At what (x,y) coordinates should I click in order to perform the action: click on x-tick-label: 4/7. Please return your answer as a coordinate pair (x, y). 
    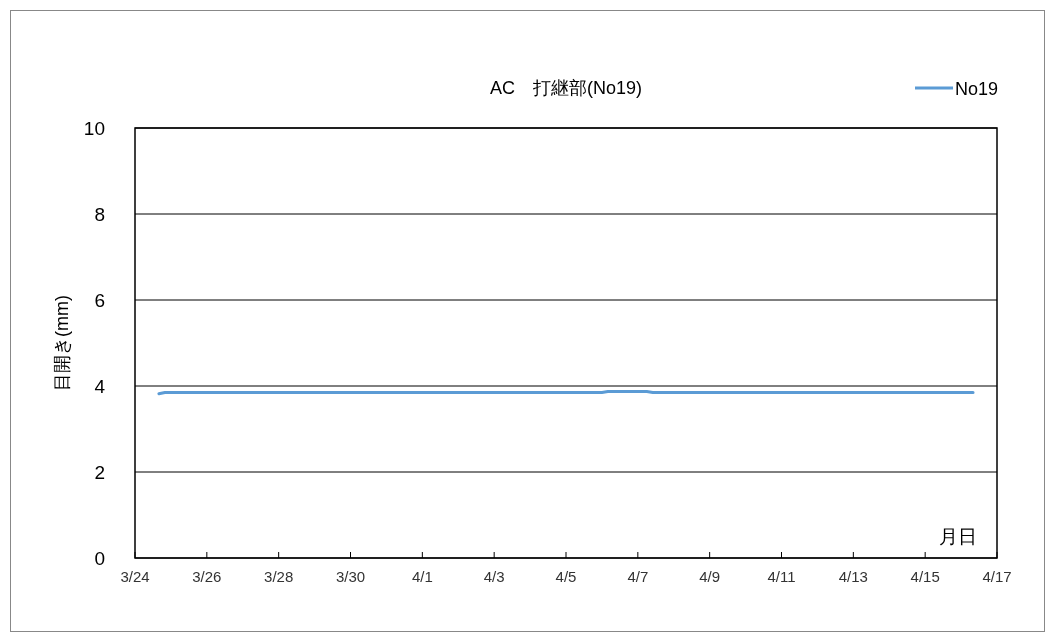
    Looking at the image, I should click on (638, 576).